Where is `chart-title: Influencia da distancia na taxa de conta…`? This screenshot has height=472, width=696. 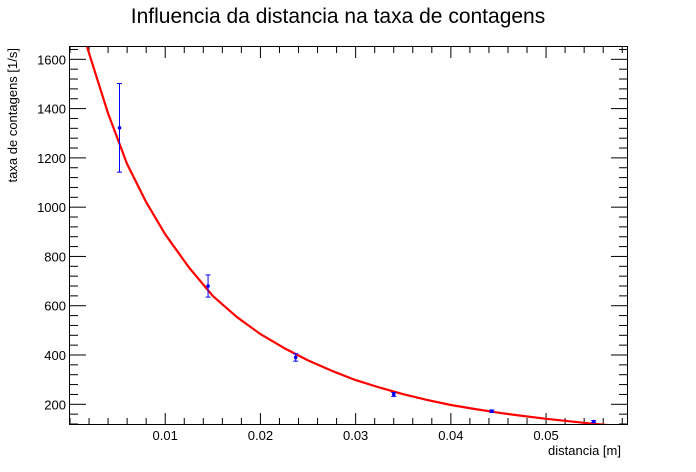
chart-title: Influencia da distancia na taxa de conta… is located at coordinates (338, 16).